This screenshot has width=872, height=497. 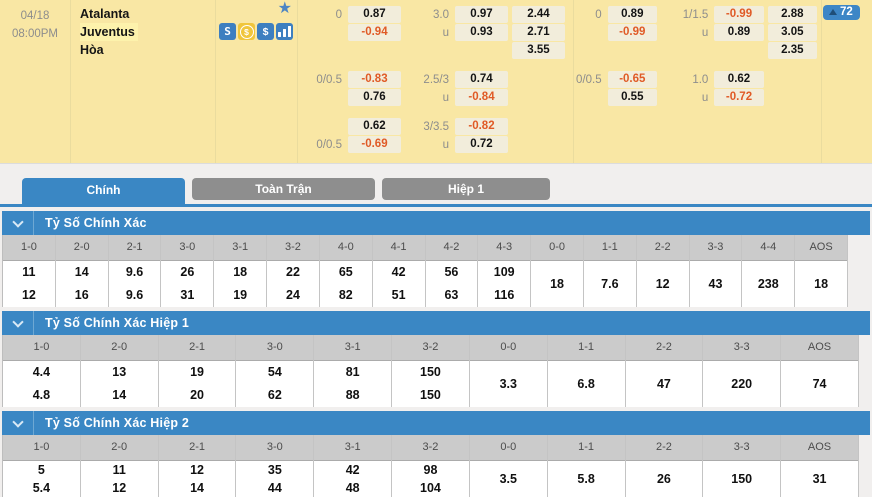 I want to click on score-odds-value: 3.3, so click(x=508, y=384).